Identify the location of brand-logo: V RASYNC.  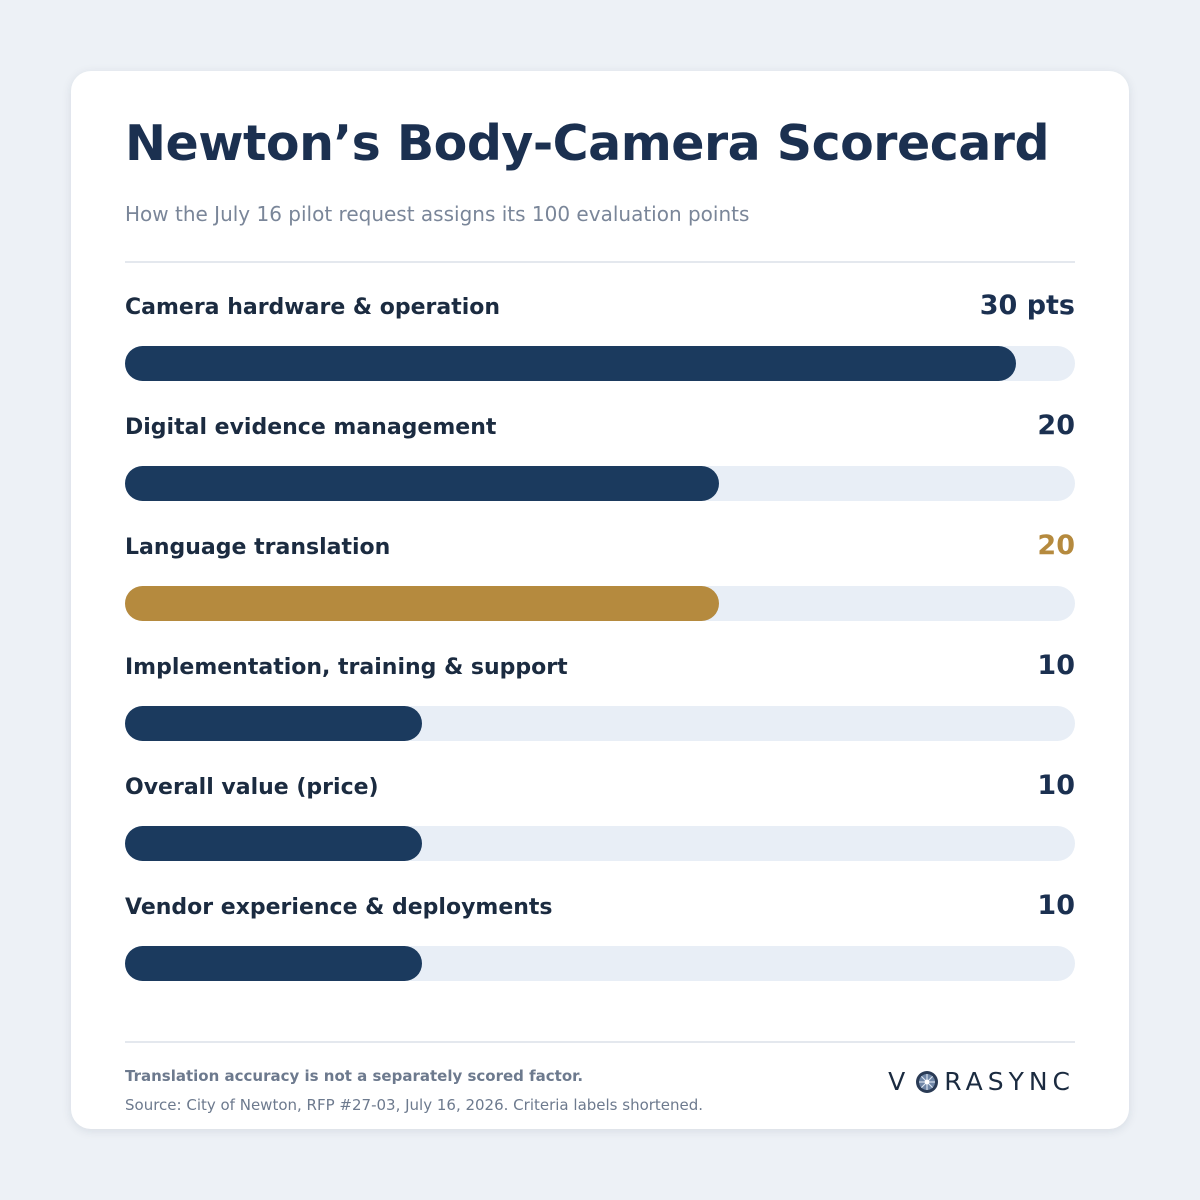
(981, 1081).